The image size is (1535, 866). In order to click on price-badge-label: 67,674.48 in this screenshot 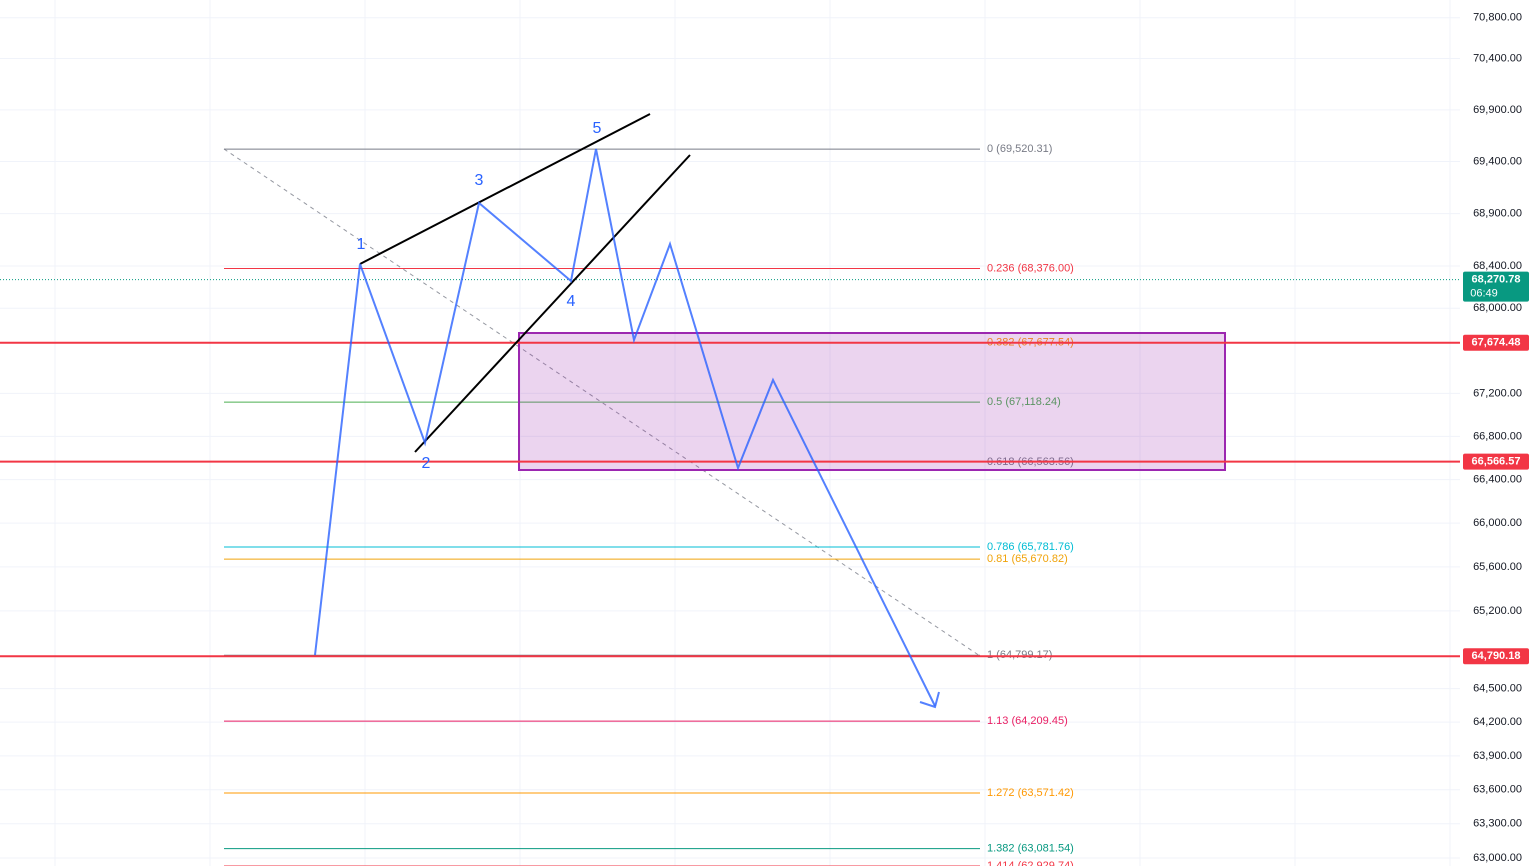, I will do `click(1496, 343)`.